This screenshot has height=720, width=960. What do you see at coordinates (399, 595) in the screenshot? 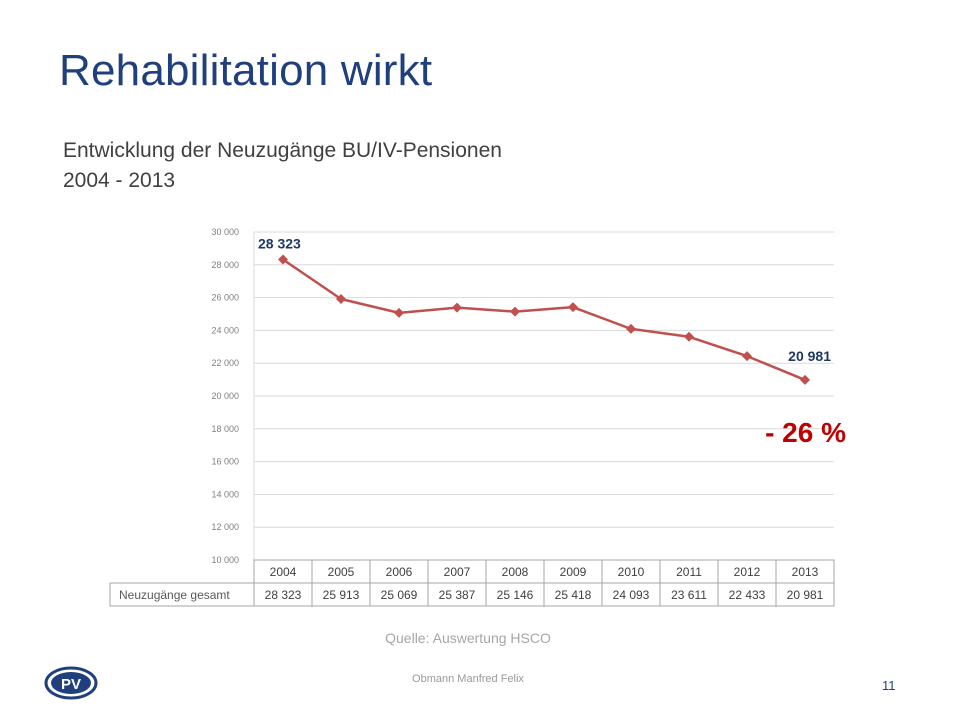
I see `table-value-cell: 25 069` at bounding box center [399, 595].